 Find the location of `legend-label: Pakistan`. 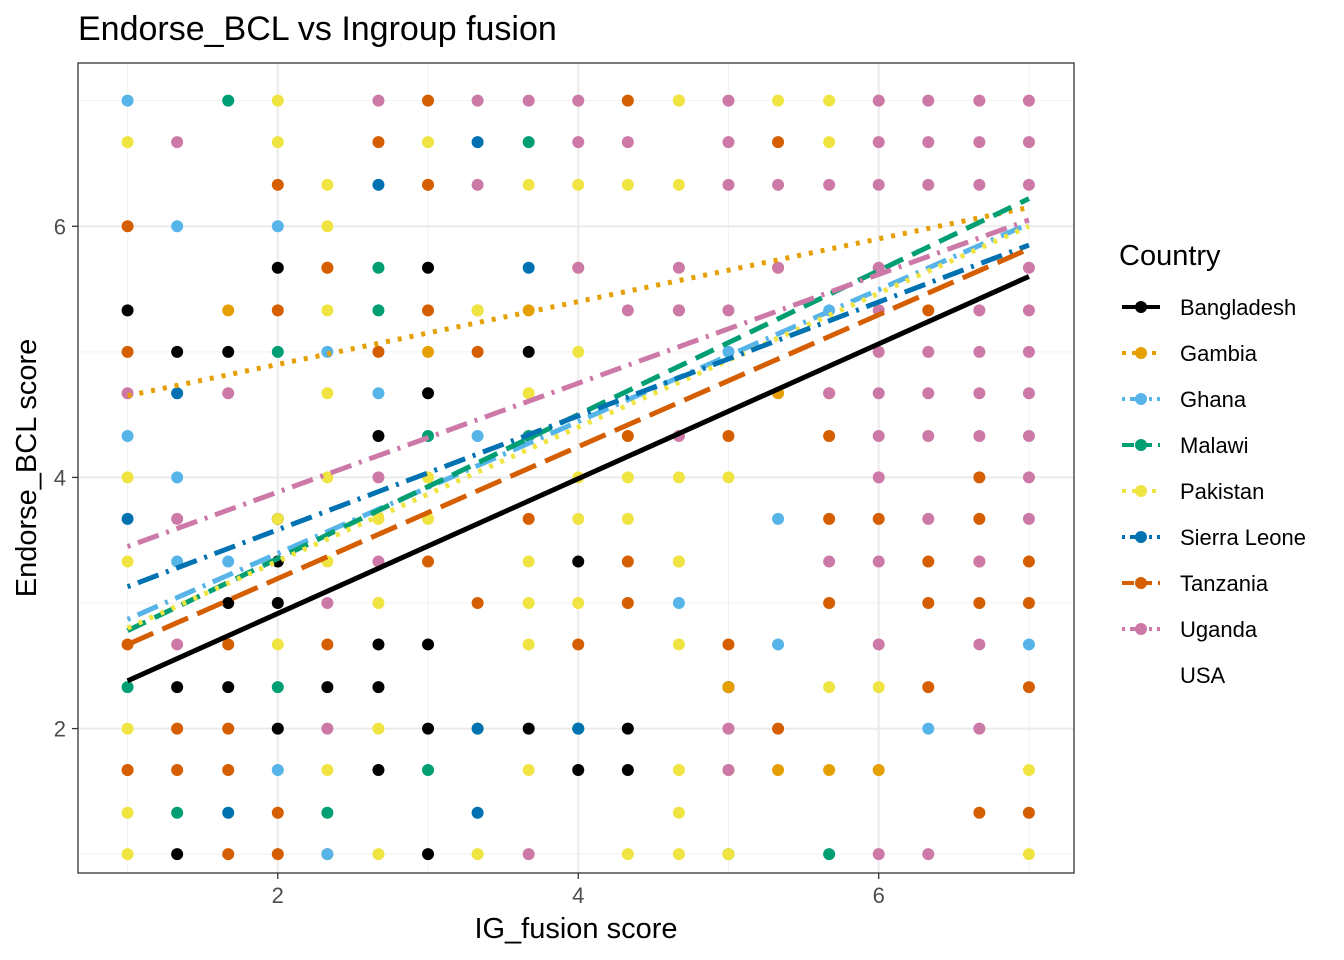

legend-label: Pakistan is located at coordinates (1222, 491).